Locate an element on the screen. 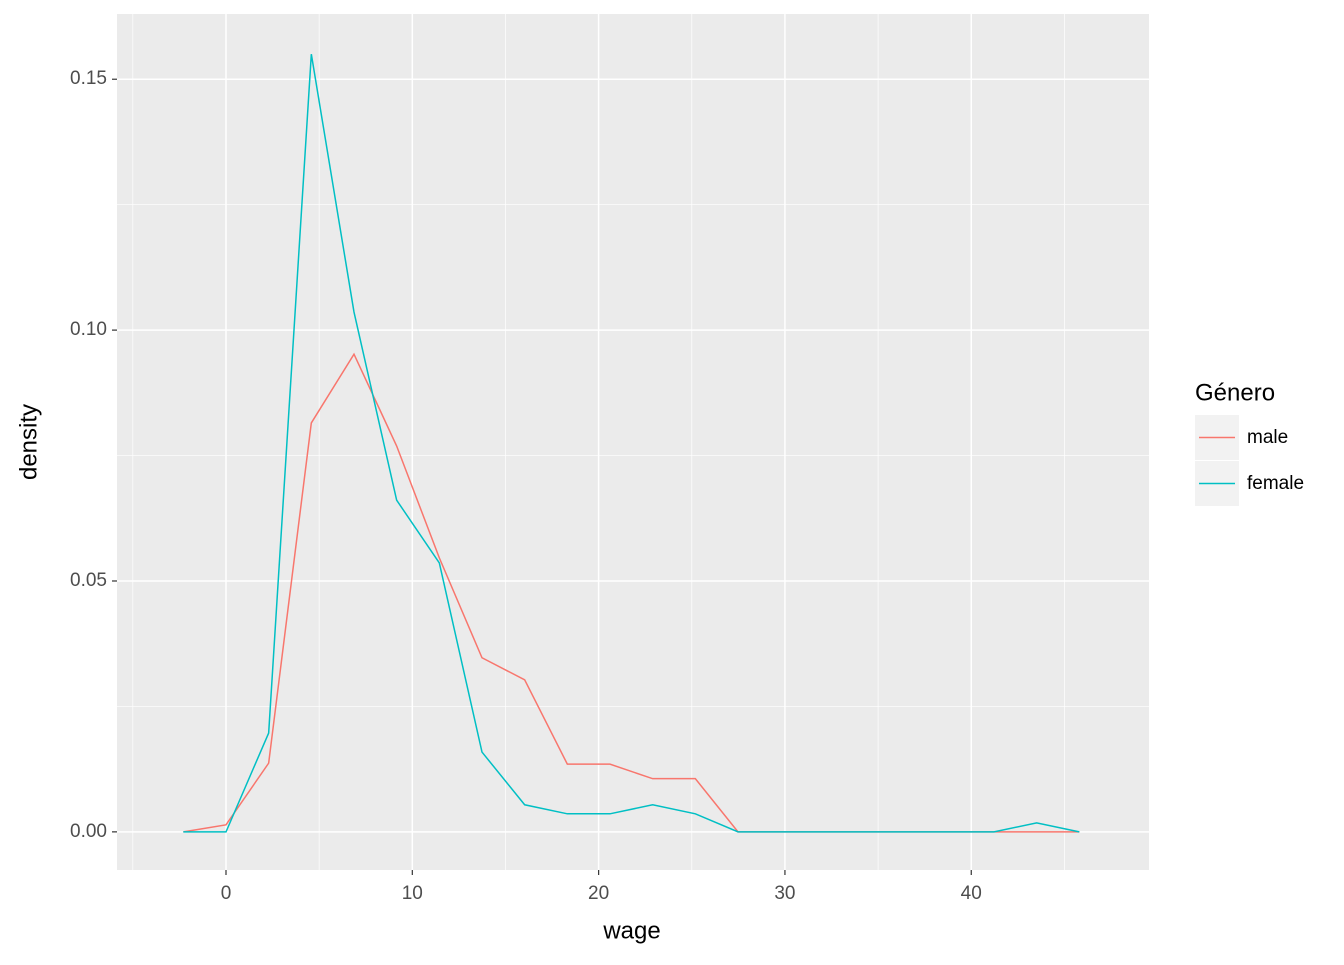 Image resolution: width=1344 pixels, height=965 pixels. x-tick-label: 10 is located at coordinates (412, 893).